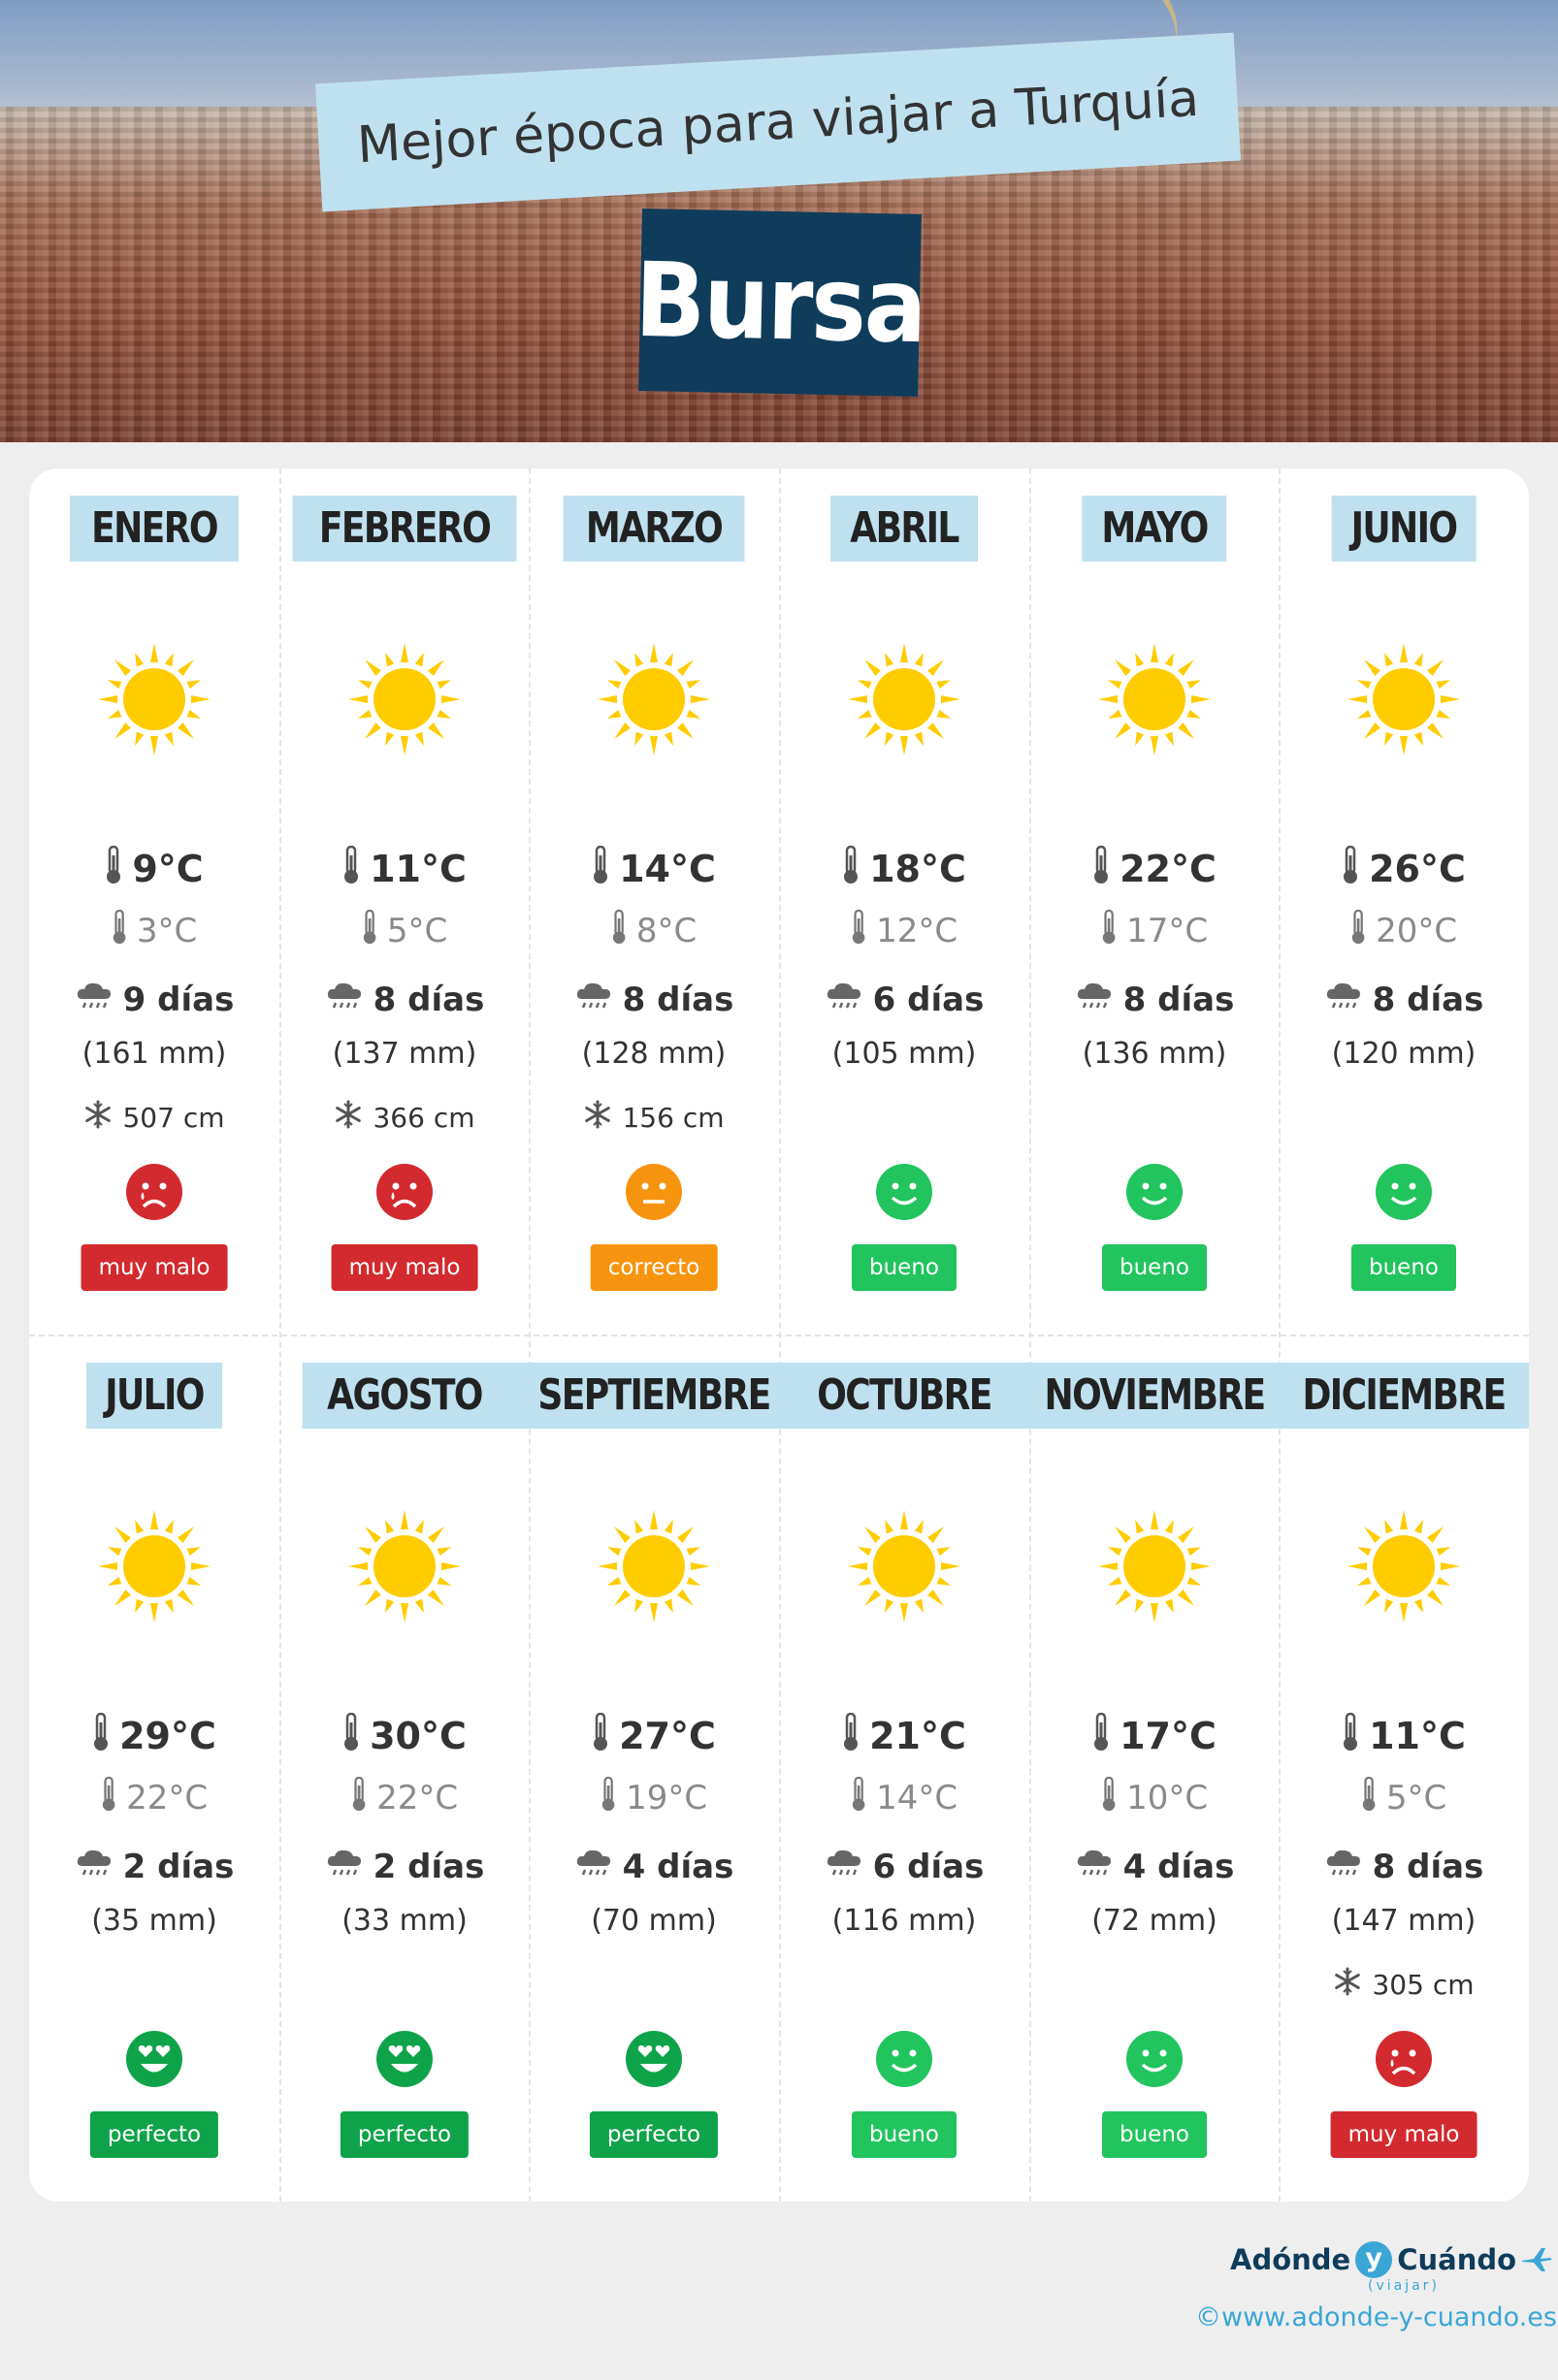 Image resolution: width=1558 pixels, height=2380 pixels. Describe the element at coordinates (1404, 2286) in the screenshot. I see `logo-subtitle: (viajar)` at that location.